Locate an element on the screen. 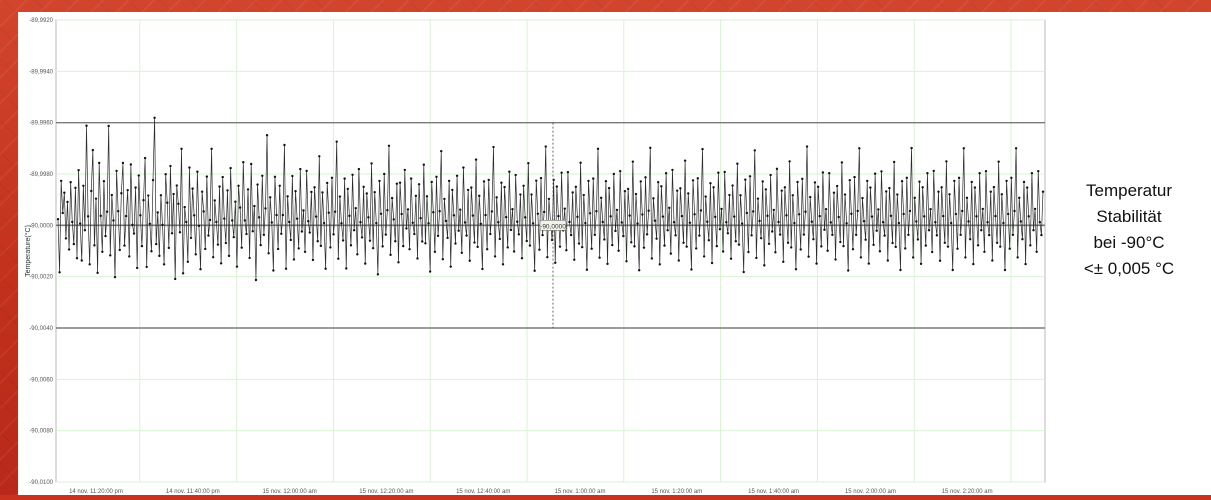 This screenshot has width=1211, height=500. x-tick-label: 15 nov. 1:00:00 am is located at coordinates (580, 492).